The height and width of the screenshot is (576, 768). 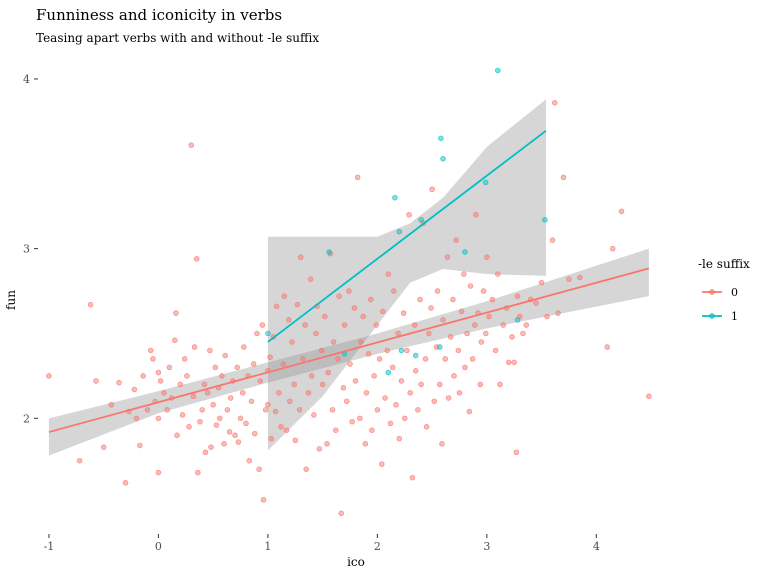 I want to click on x-axis-title: ico, so click(x=356, y=562).